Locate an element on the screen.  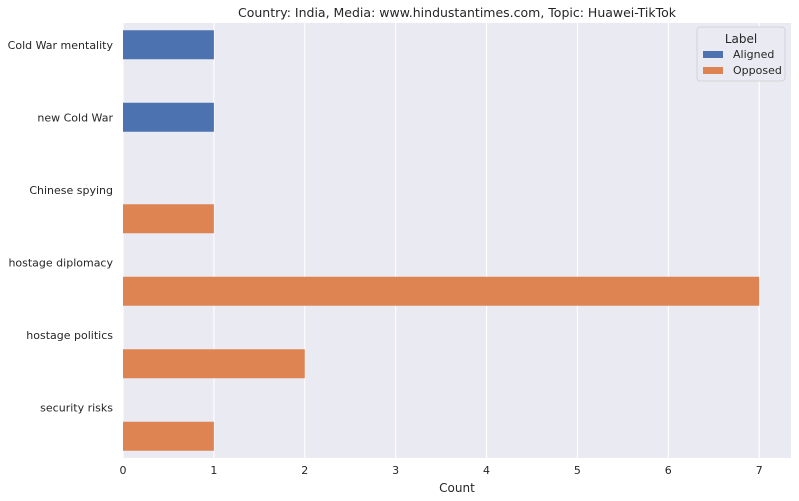
y-category-label: security risks is located at coordinates (76, 407).